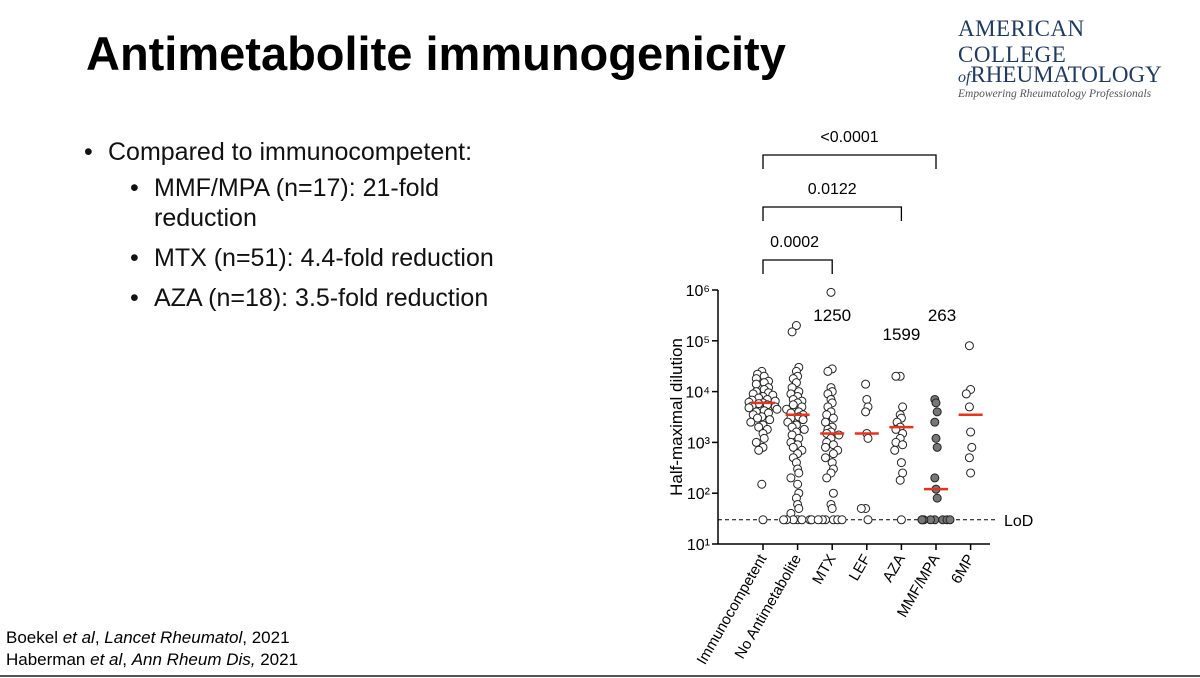 This screenshot has height=678, width=1200. What do you see at coordinates (794, 242) in the screenshot?
I see `p-value: 0.0002` at bounding box center [794, 242].